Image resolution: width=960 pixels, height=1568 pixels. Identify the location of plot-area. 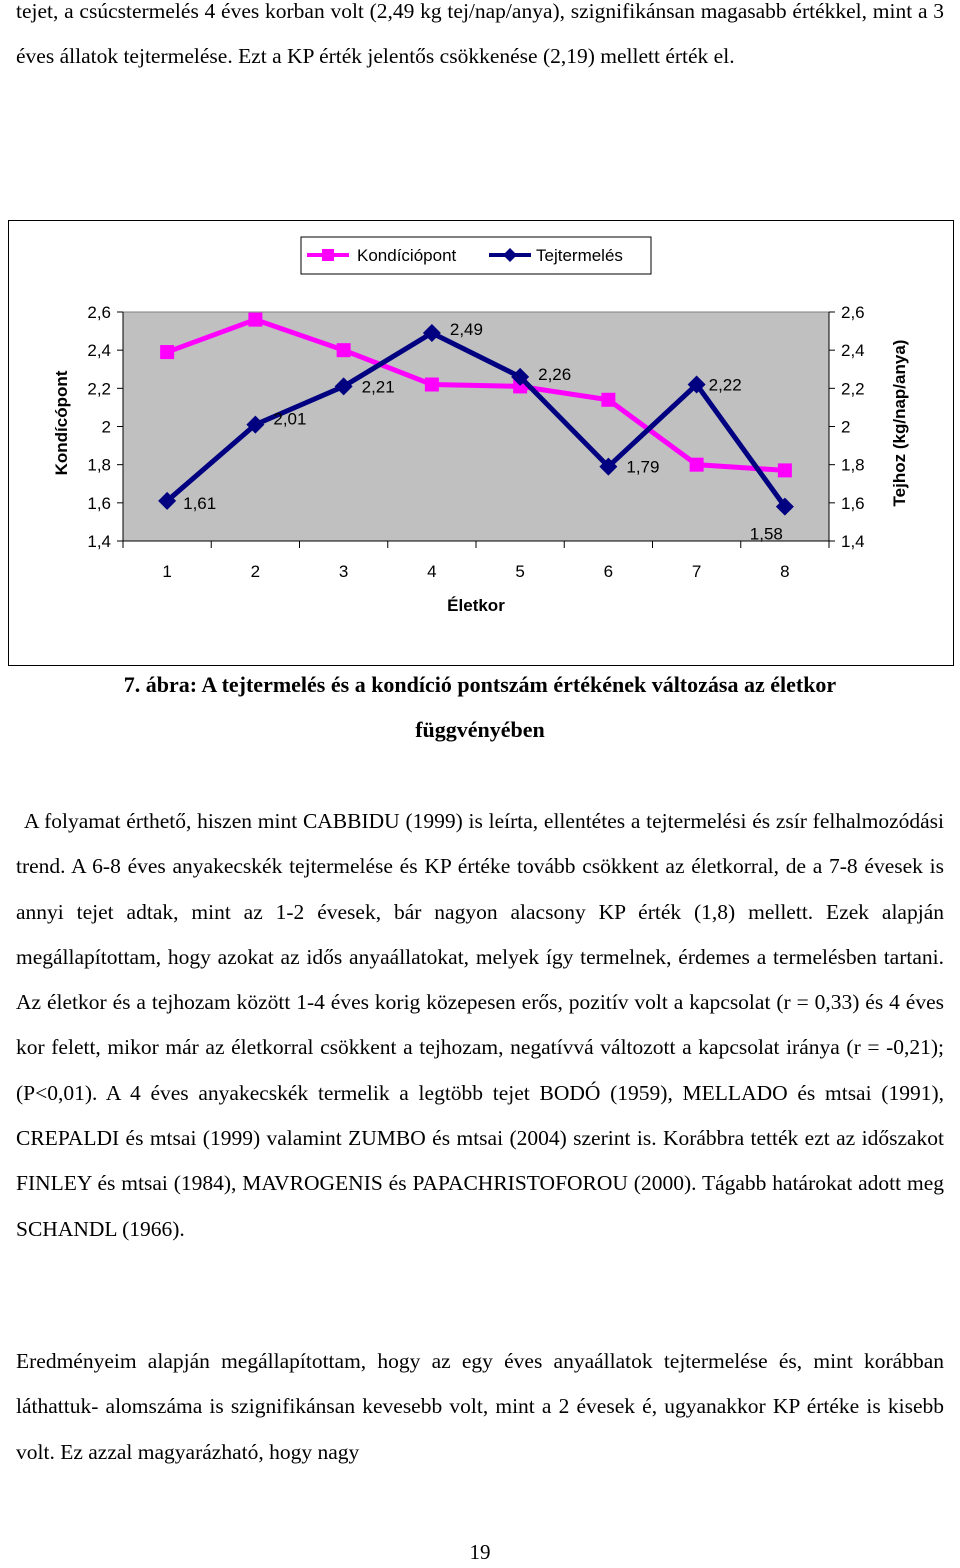
(476, 426).